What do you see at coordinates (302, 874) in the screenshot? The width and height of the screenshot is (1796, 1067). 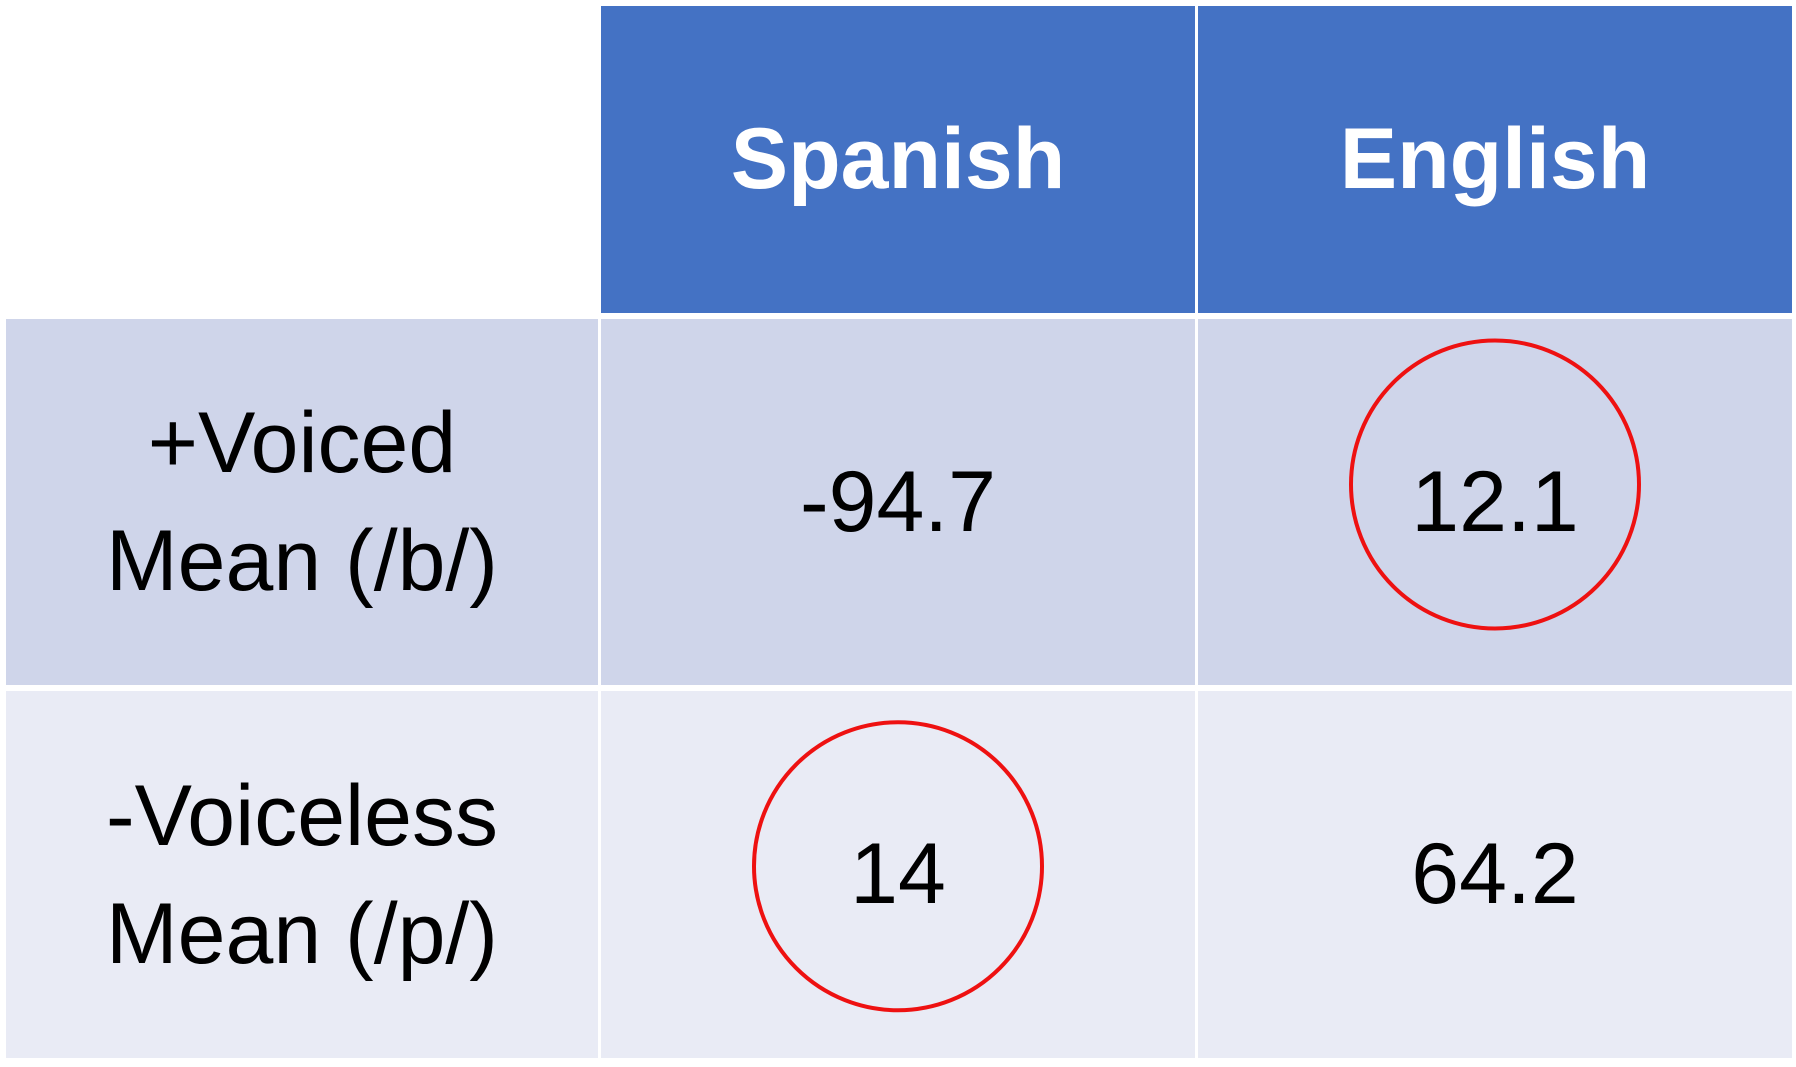 I see `row-header-voiceless: -Voiceless Mean (/p/)` at bounding box center [302, 874].